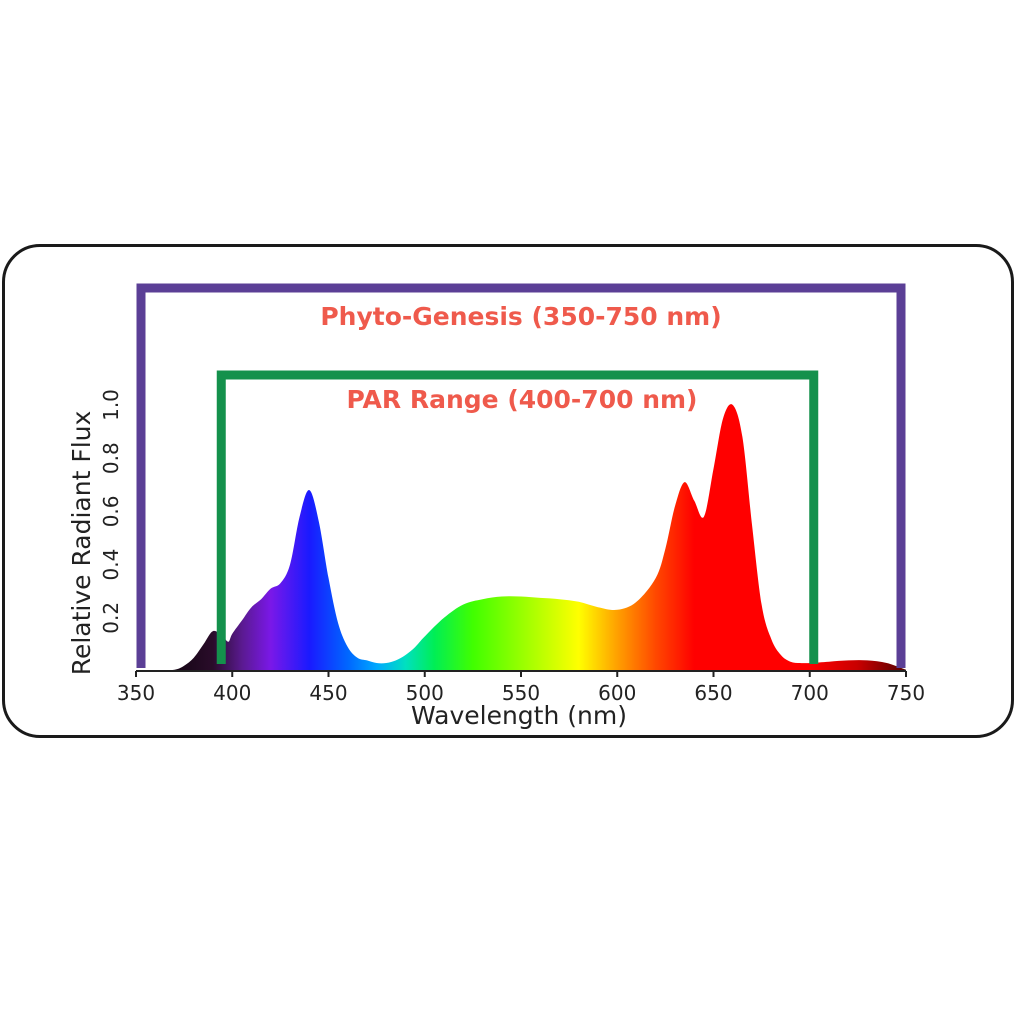 This screenshot has width=1024, height=1024. What do you see at coordinates (425, 693) in the screenshot?
I see `x-tick-label: 500` at bounding box center [425, 693].